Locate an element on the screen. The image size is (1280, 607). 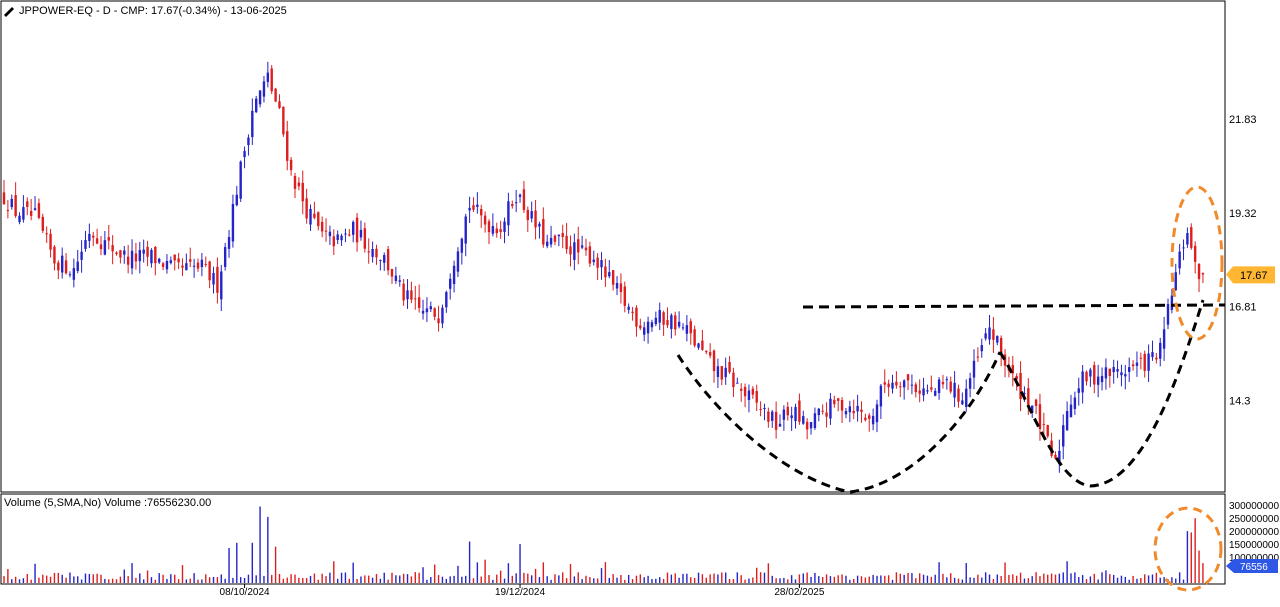
pencil-icon is located at coordinates (9, 12).